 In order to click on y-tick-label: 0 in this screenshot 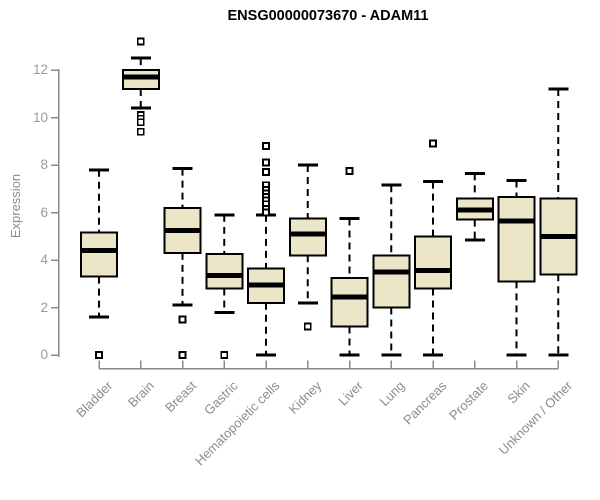, I will do `click(44, 354)`.